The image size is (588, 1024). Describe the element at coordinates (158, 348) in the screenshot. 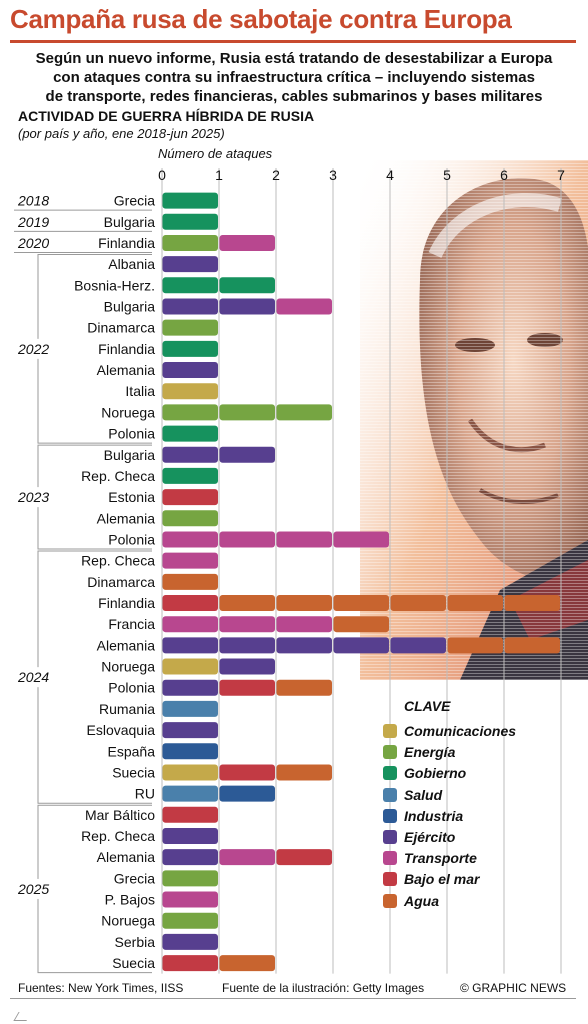

I see `chart-row: Finlandia` at that location.